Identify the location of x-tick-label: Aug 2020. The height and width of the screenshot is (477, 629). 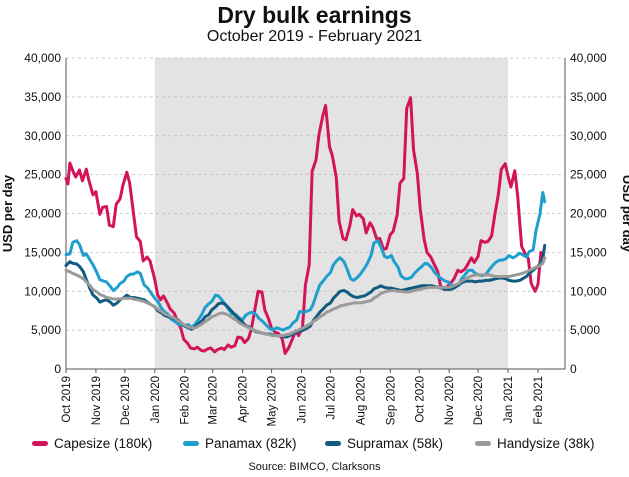
(361, 400).